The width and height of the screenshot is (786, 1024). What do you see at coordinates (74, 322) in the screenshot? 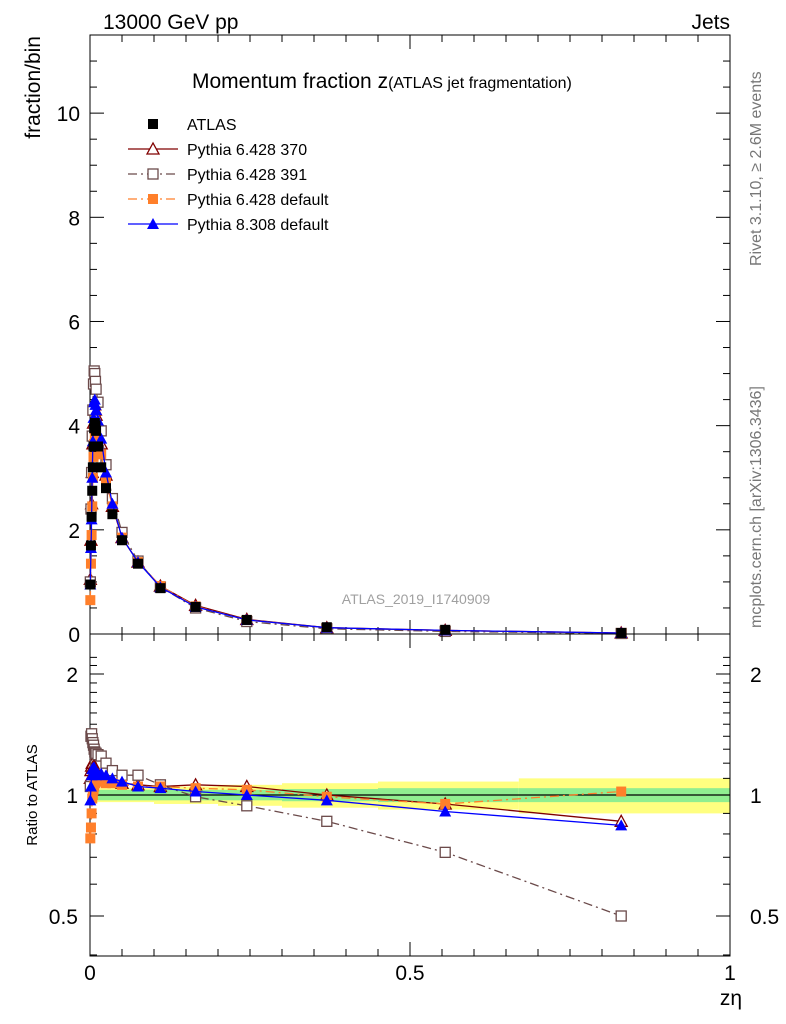
I see `main-ytick-label: 6` at bounding box center [74, 322].